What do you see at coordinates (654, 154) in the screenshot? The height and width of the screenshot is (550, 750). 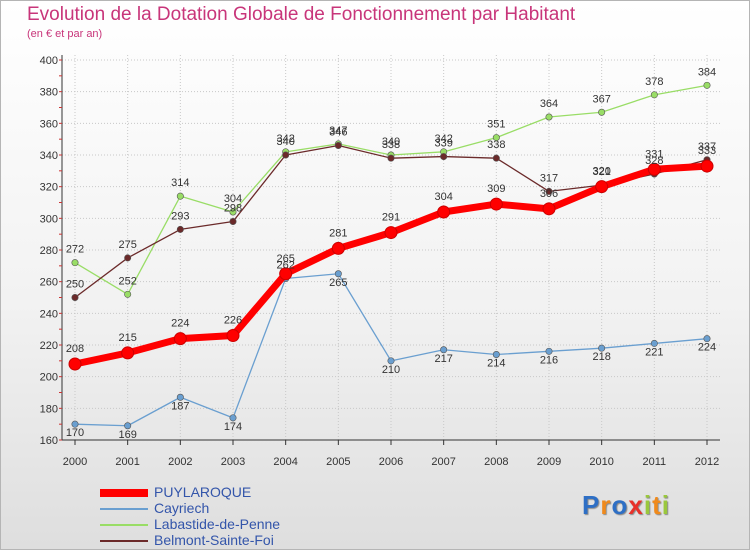 I see `data-label: 331` at bounding box center [654, 154].